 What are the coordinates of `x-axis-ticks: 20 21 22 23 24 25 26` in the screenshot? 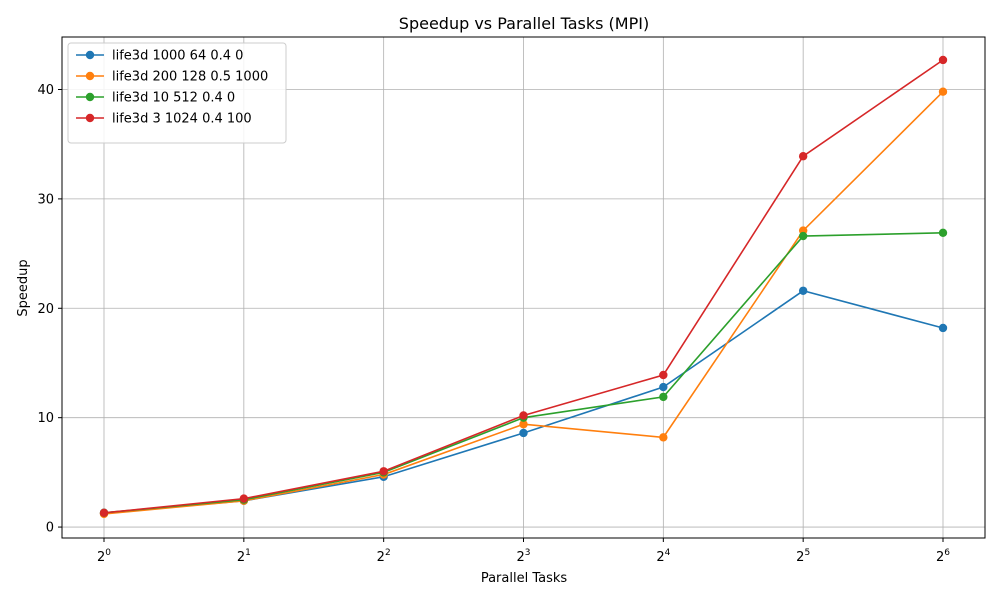 It's located at (523, 551).